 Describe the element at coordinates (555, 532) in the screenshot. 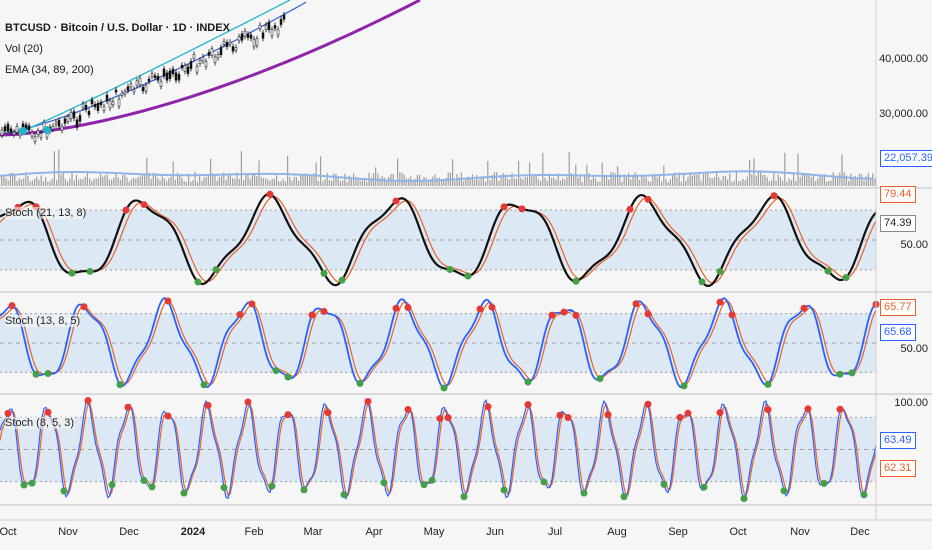

I see `x-tick-jul: Jul` at that location.